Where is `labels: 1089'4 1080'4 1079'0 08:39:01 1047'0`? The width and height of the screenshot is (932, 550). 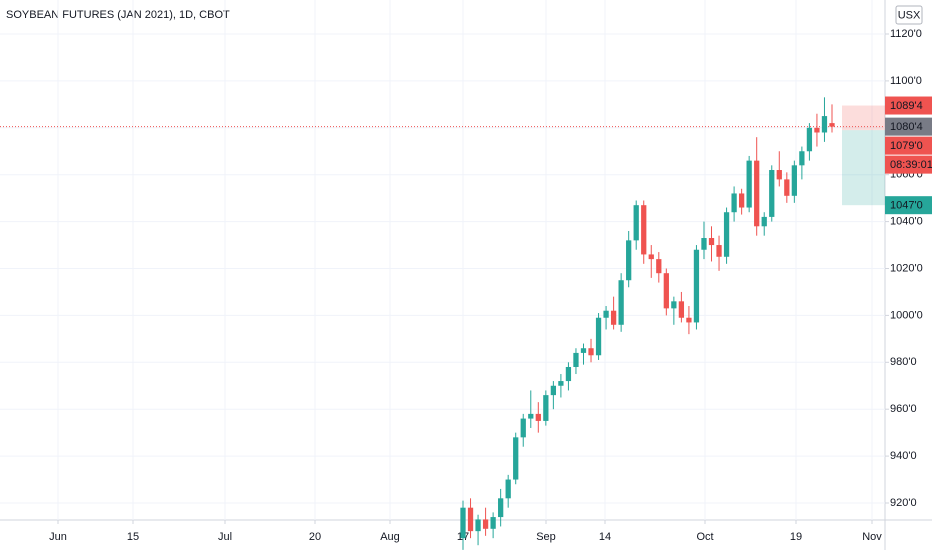
labels: 1089'4 1080'4 1079'0 08:39:01 1047'0 is located at coordinates (908, 155).